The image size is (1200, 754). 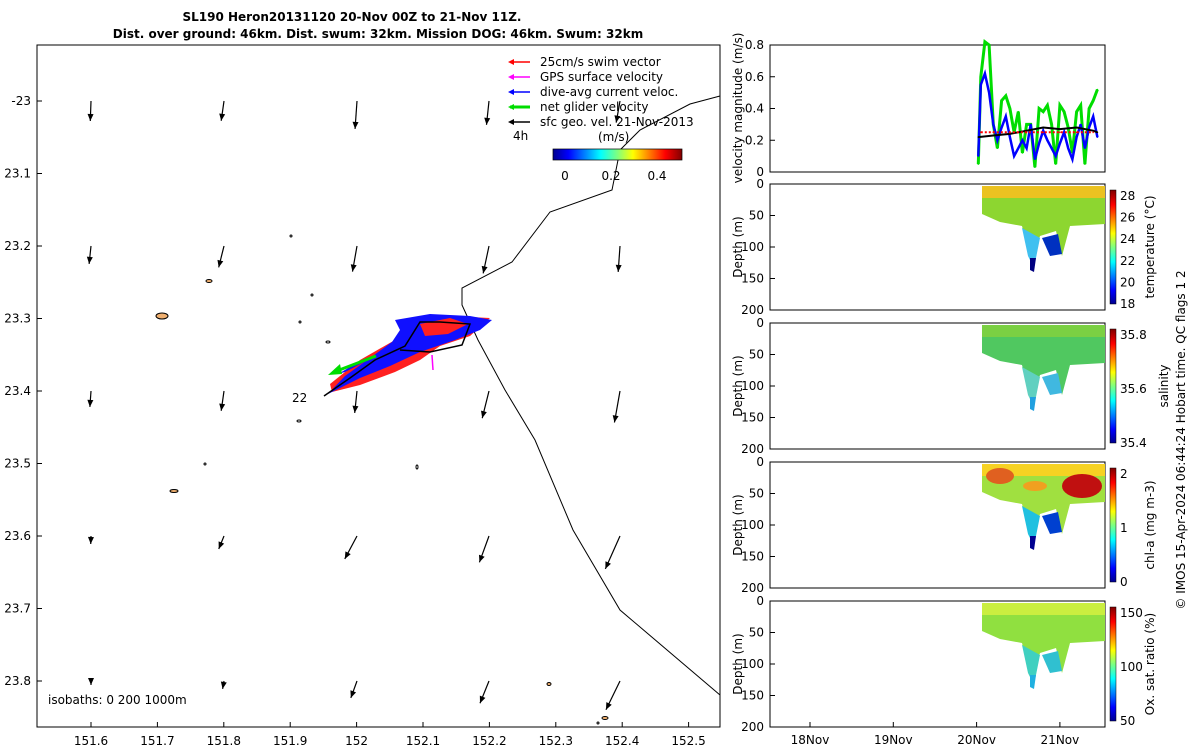 What do you see at coordinates (656, 176) in the screenshot?
I see `colorbar-tick: 0.4` at bounding box center [656, 176].